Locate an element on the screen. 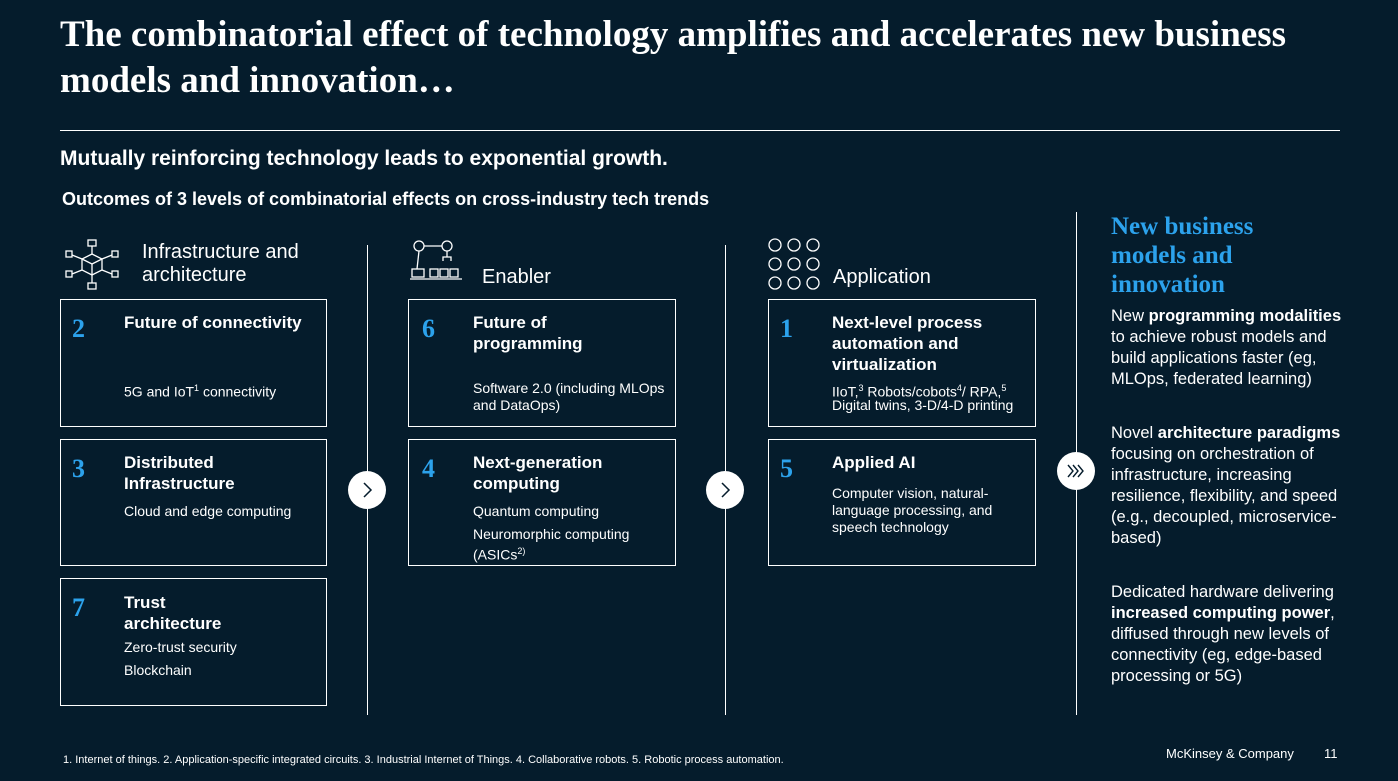 The width and height of the screenshot is (1398, 781). new-business-title: New business models and innovation is located at coordinates (1182, 255).